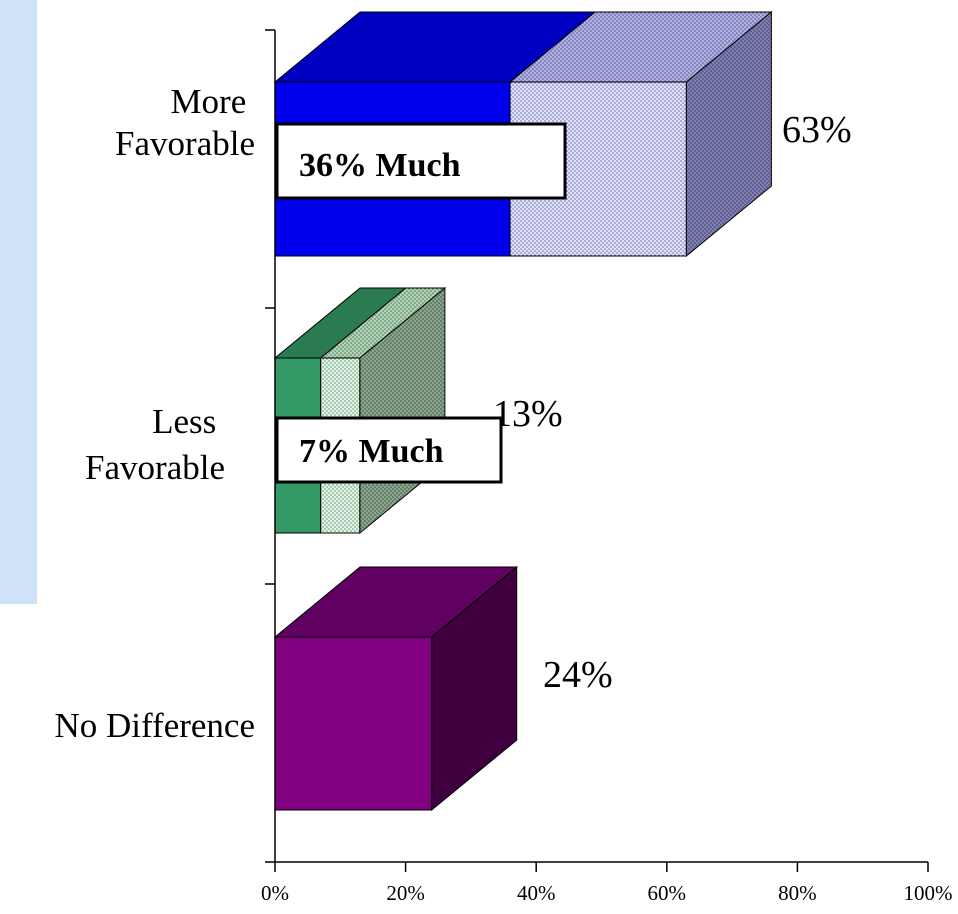 Image resolution: width=958 pixels, height=914 pixels. Describe the element at coordinates (184, 421) in the screenshot. I see `category-label-less-line1: Less` at that location.